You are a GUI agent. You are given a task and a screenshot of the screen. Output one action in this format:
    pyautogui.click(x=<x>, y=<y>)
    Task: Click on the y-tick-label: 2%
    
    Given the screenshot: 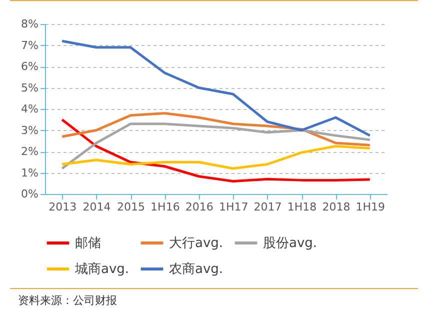 What is the action you would take?
    pyautogui.click(x=29, y=151)
    